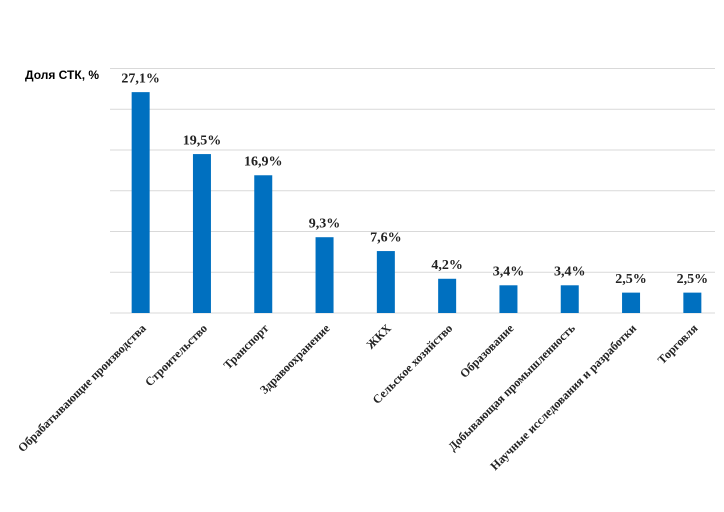  Describe the element at coordinates (140, 78) in the screenshot. I see `value-label: 27,1%` at that location.